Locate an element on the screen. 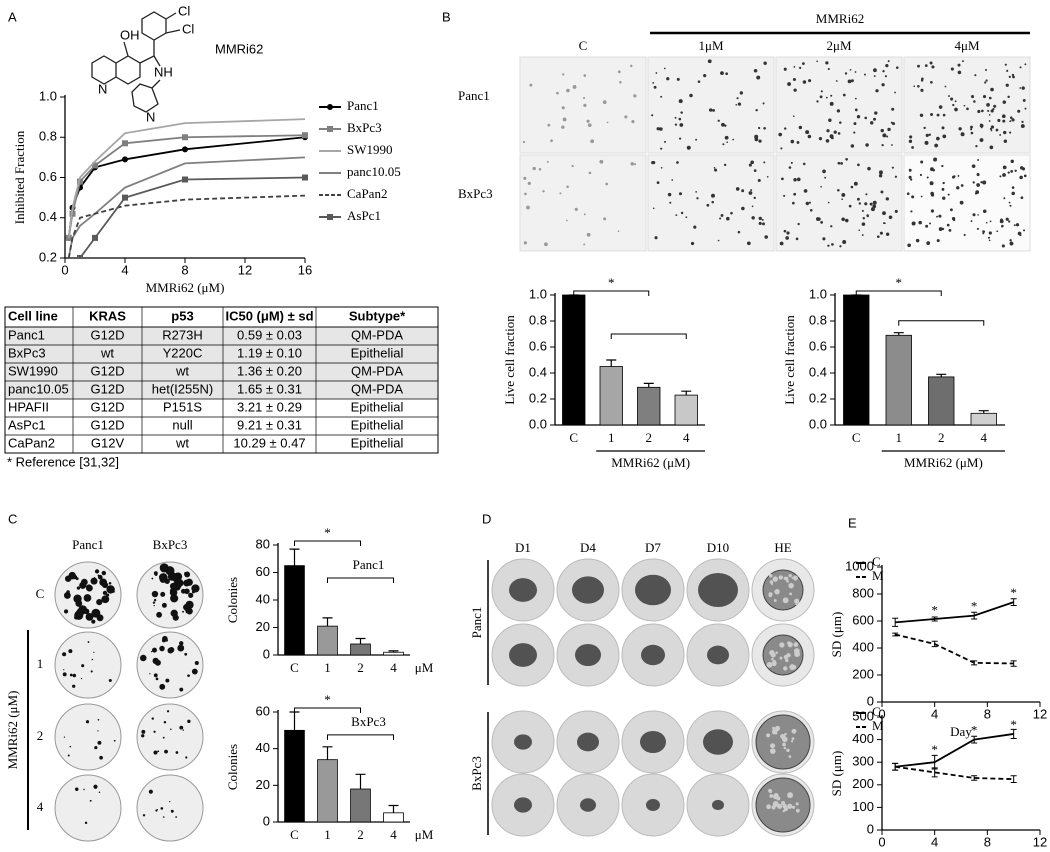 The height and width of the screenshot is (852, 1050). legend-label: BxPc3 is located at coordinates (364, 127).